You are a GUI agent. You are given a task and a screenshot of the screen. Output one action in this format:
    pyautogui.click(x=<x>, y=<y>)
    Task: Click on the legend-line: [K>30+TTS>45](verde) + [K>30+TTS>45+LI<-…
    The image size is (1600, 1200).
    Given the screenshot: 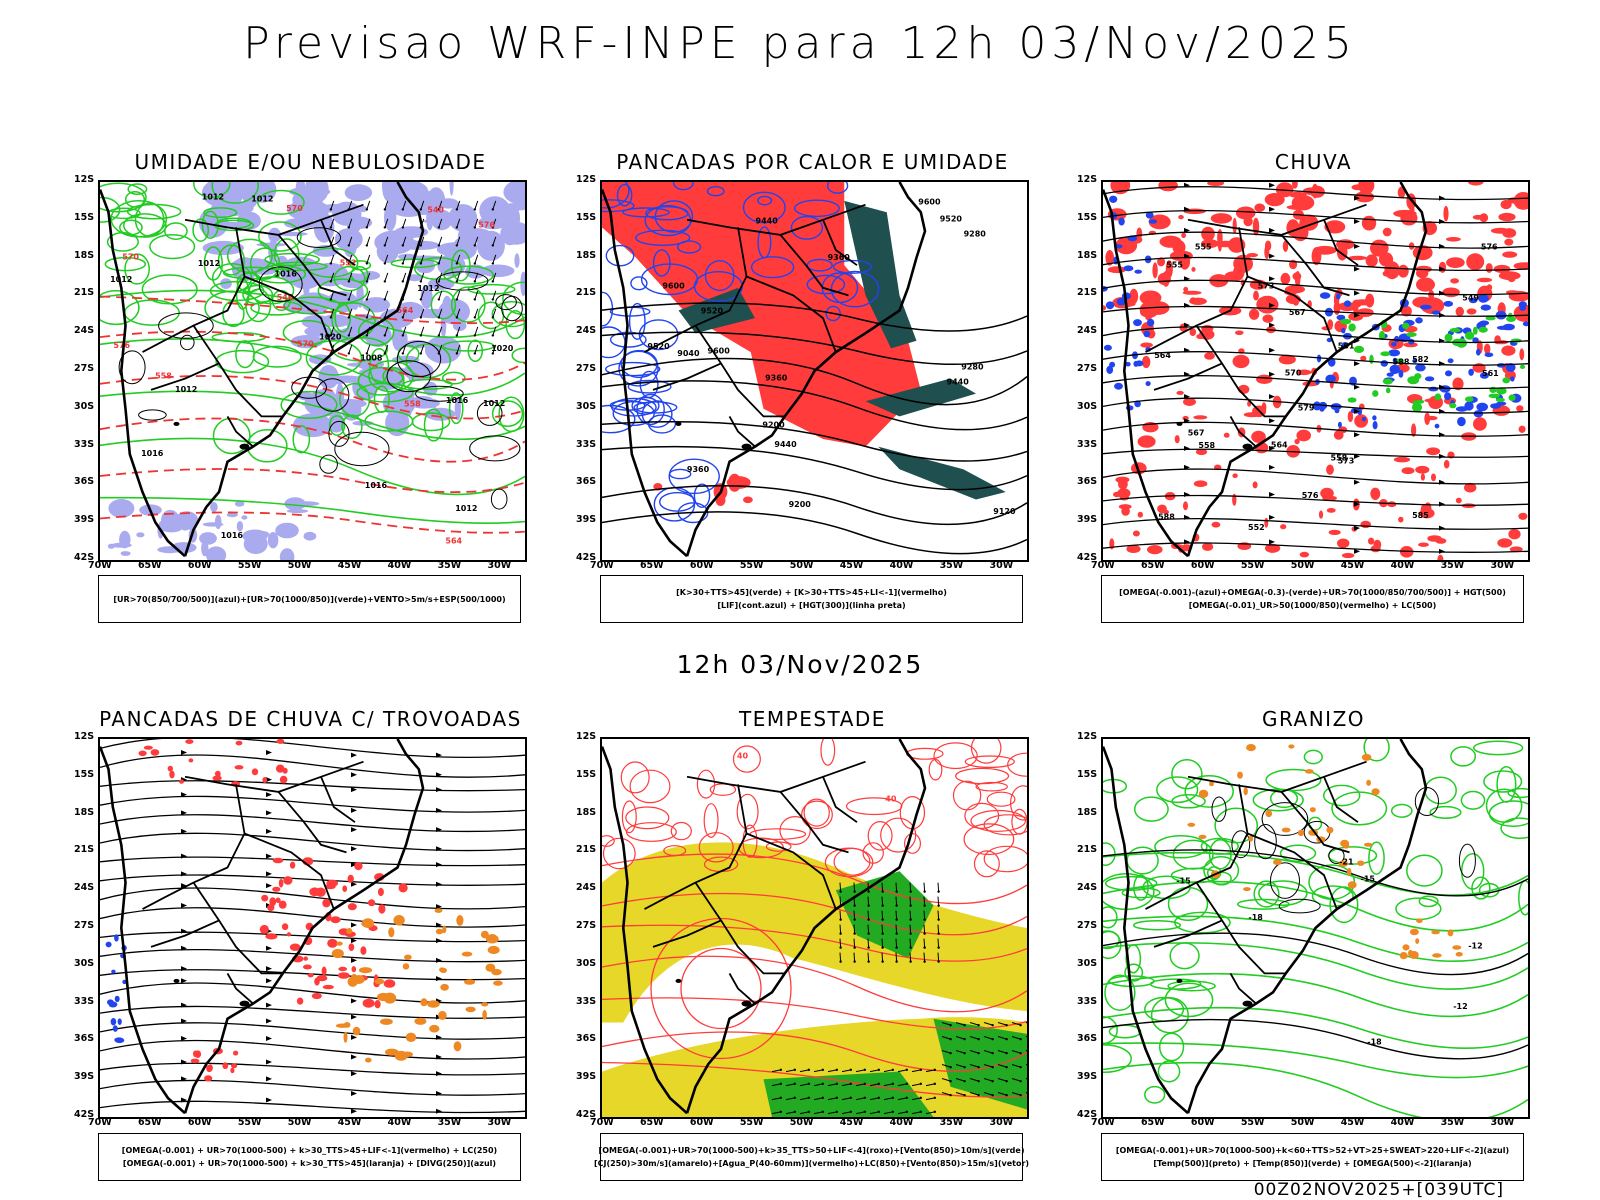 What is the action you would take?
    pyautogui.click(x=811, y=592)
    